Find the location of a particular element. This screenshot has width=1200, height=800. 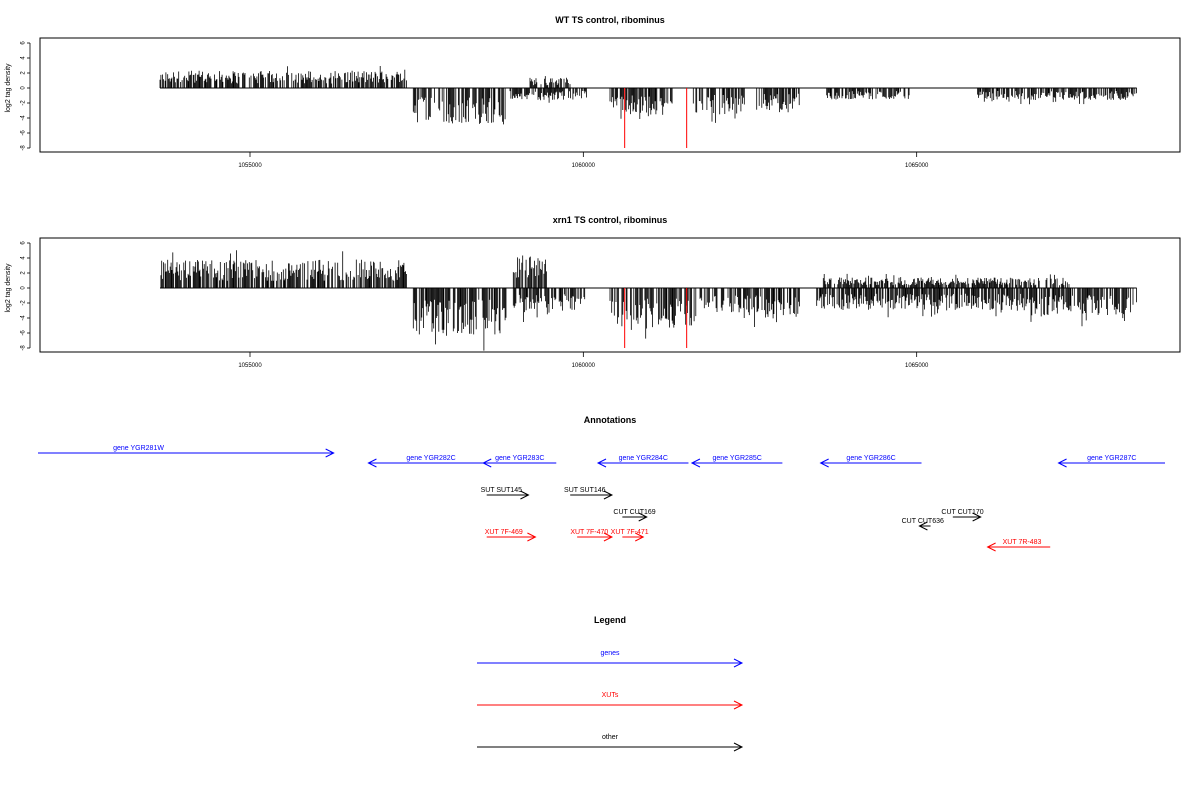

annotation-feature: XUT 7R-483 is located at coordinates (1018, 545).